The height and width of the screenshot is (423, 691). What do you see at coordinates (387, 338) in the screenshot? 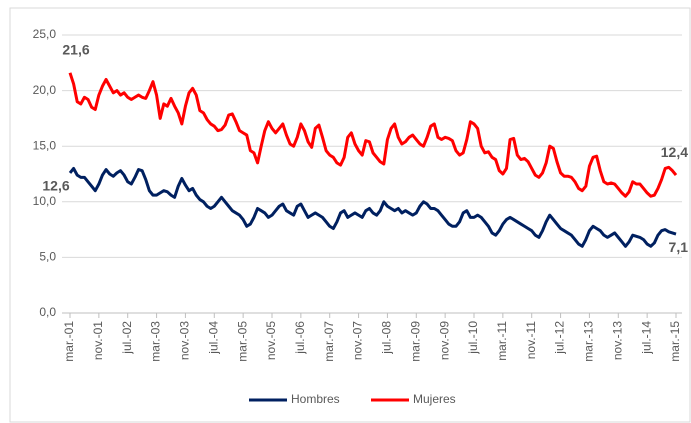
I see `x-tick-label: jul.-08` at bounding box center [387, 338].